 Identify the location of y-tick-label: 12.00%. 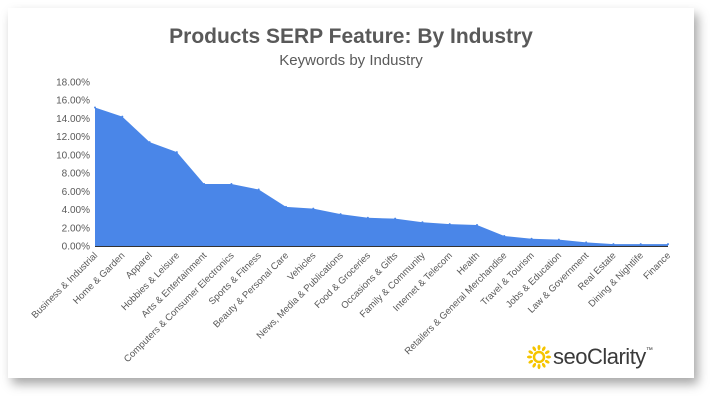
(73, 137).